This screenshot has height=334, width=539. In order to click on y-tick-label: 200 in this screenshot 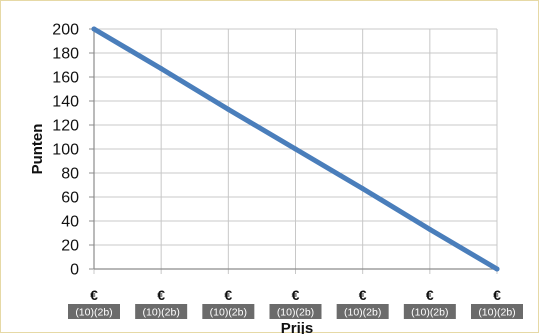, I will do `click(65, 30)`.